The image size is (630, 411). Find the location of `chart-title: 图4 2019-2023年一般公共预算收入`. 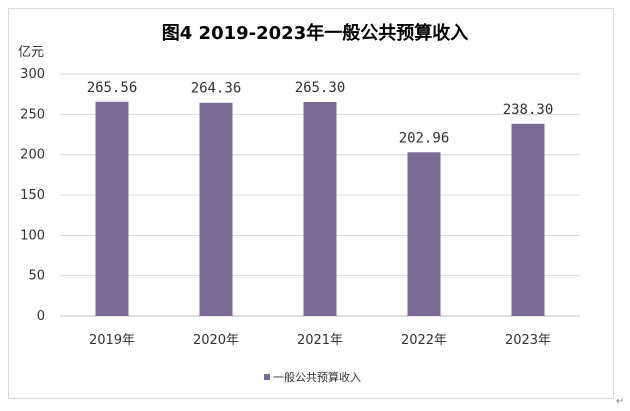

chart-title: 图4 2019-2023年一般公共预算收入 is located at coordinates (315, 33).